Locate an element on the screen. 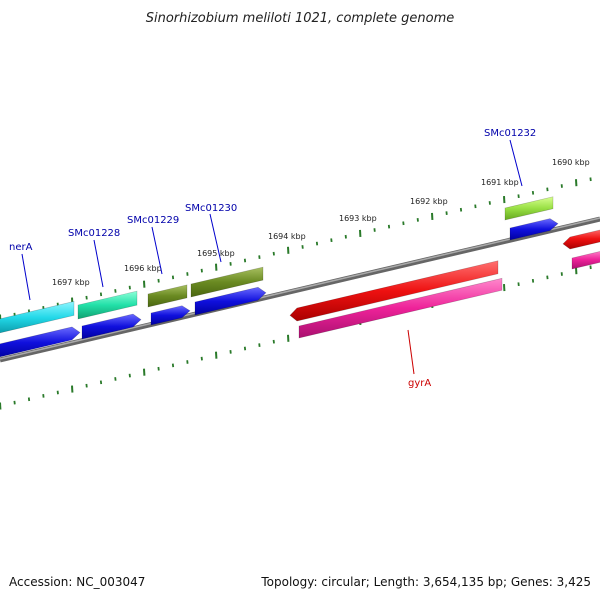 The image size is (600, 600). cds-right-edge-pink is located at coordinates (585, 260).